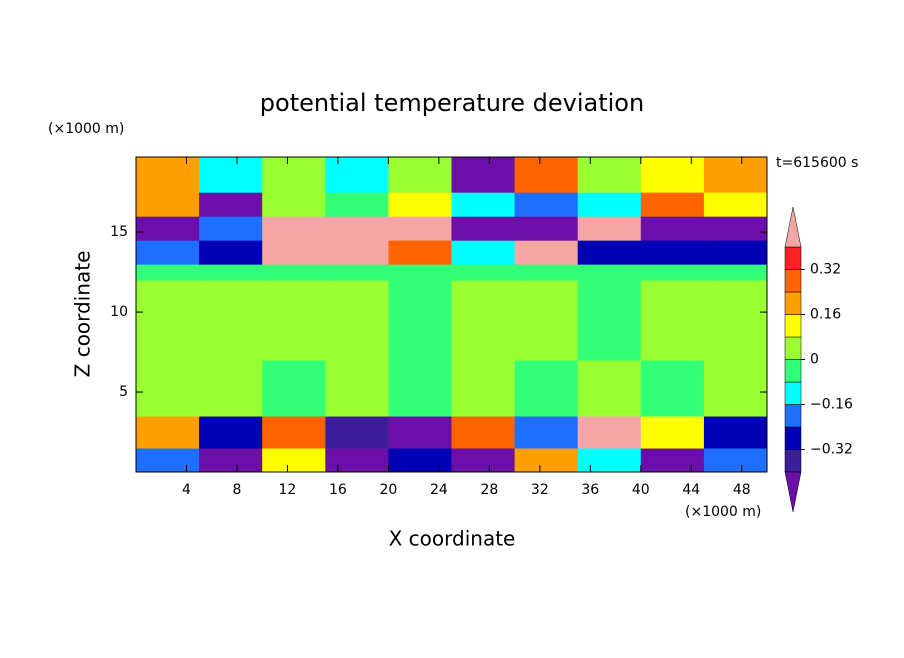  What do you see at coordinates (338, 490) in the screenshot?
I see `x-tick-label: 16` at bounding box center [338, 490].